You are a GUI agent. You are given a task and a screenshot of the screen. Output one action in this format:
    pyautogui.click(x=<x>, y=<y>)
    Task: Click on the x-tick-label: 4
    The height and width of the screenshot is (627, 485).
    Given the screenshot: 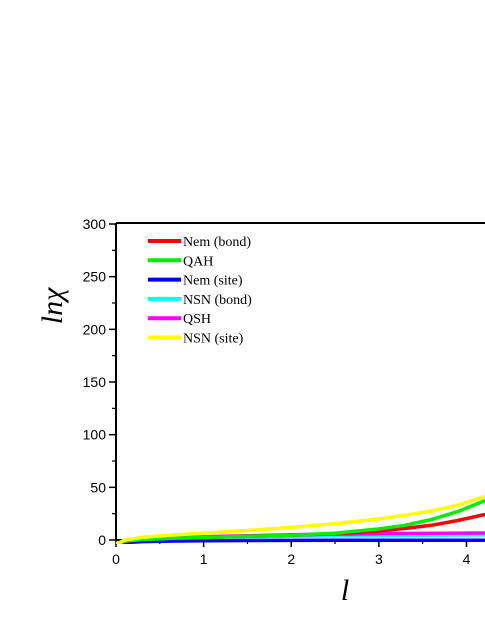 What is the action you would take?
    pyautogui.click(x=467, y=559)
    